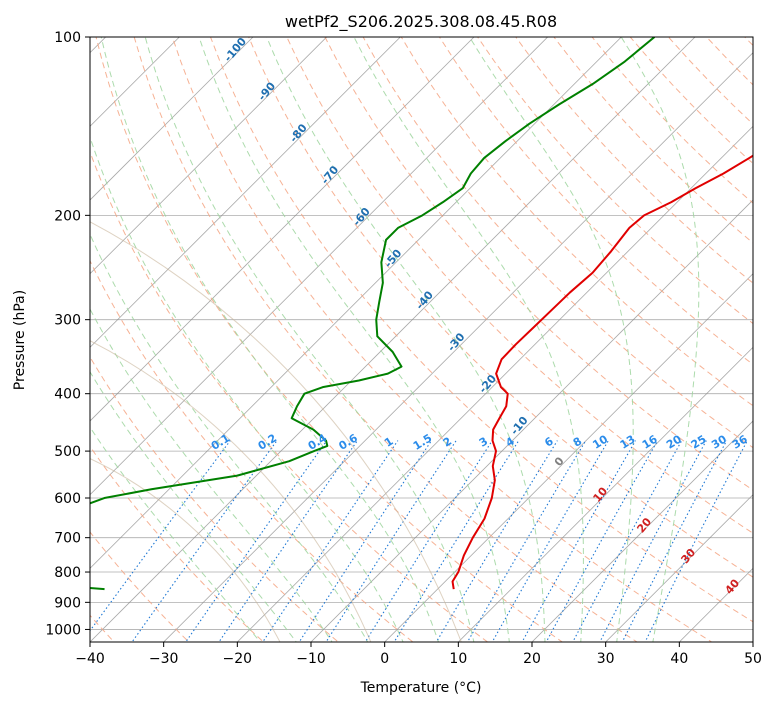  Describe the element at coordinates (421, 22) in the screenshot. I see `chart-title: wetPf2_S206.2025.308.08.45.R08` at that location.